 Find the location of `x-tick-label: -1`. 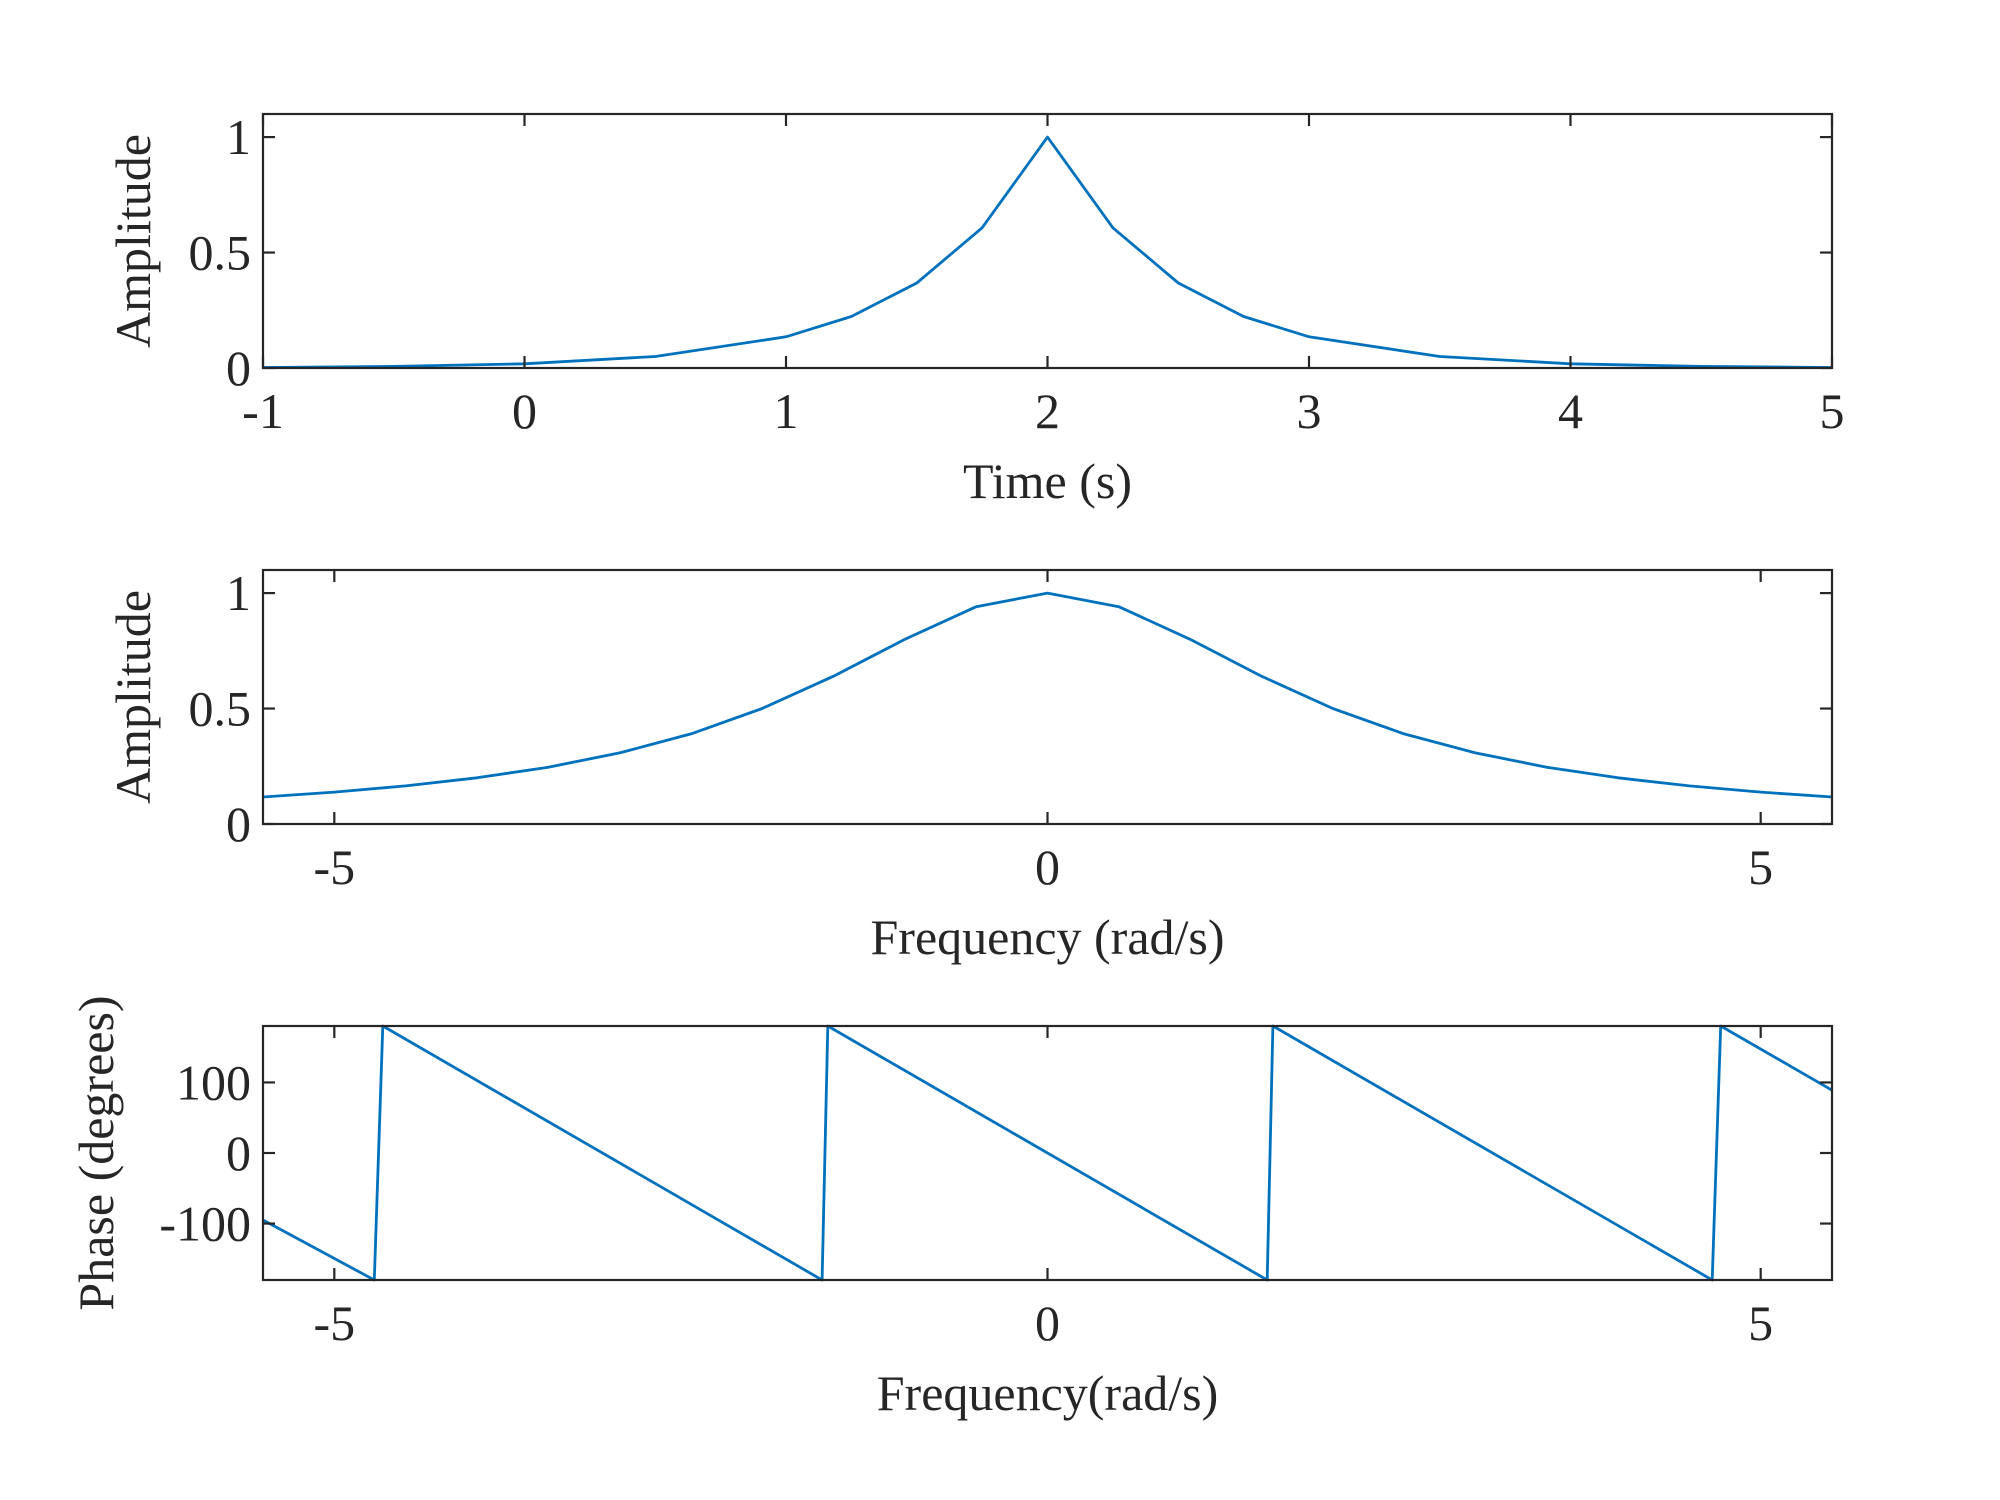

x-tick-label: -1 is located at coordinates (263, 411).